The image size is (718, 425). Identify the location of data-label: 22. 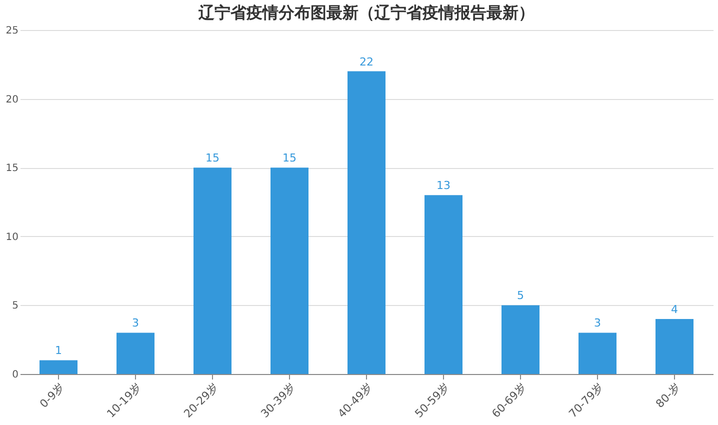
(367, 61).